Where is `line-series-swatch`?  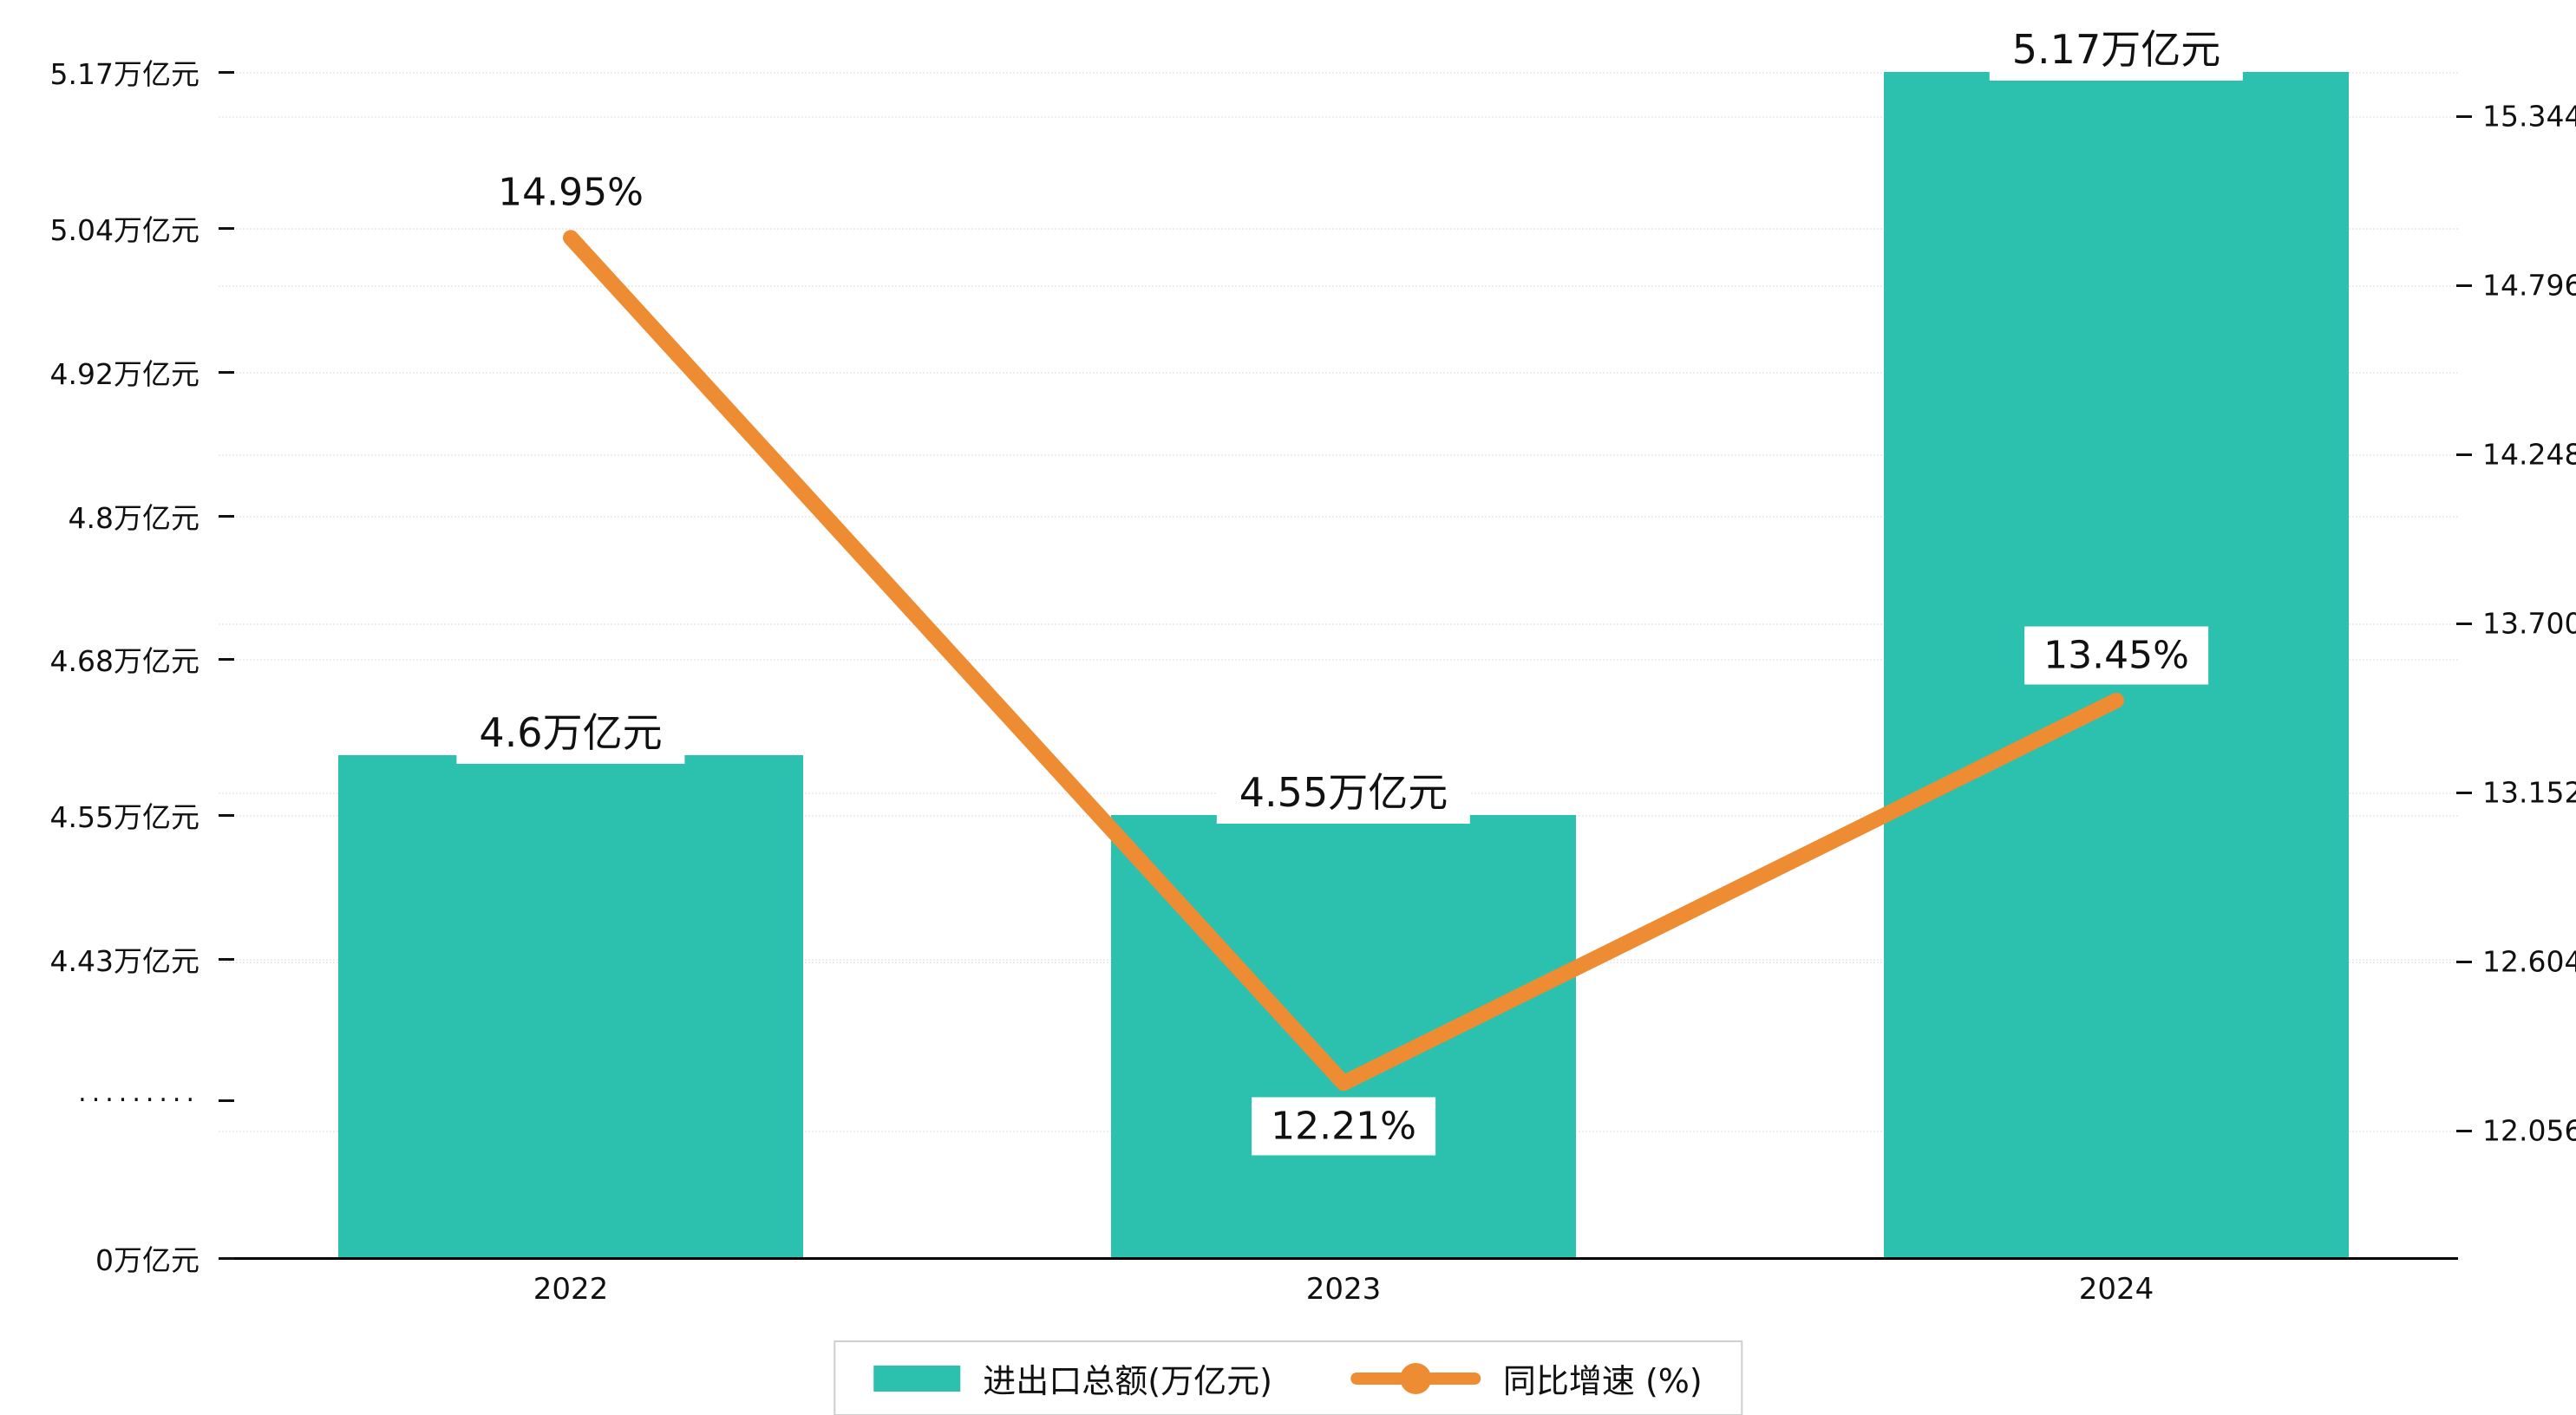 line-series-swatch is located at coordinates (1415, 1378).